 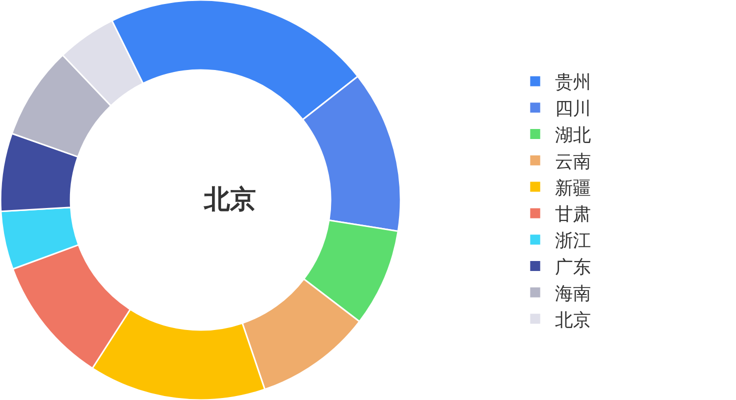 I want to click on legend-label: 四川, so click(x=573, y=109).